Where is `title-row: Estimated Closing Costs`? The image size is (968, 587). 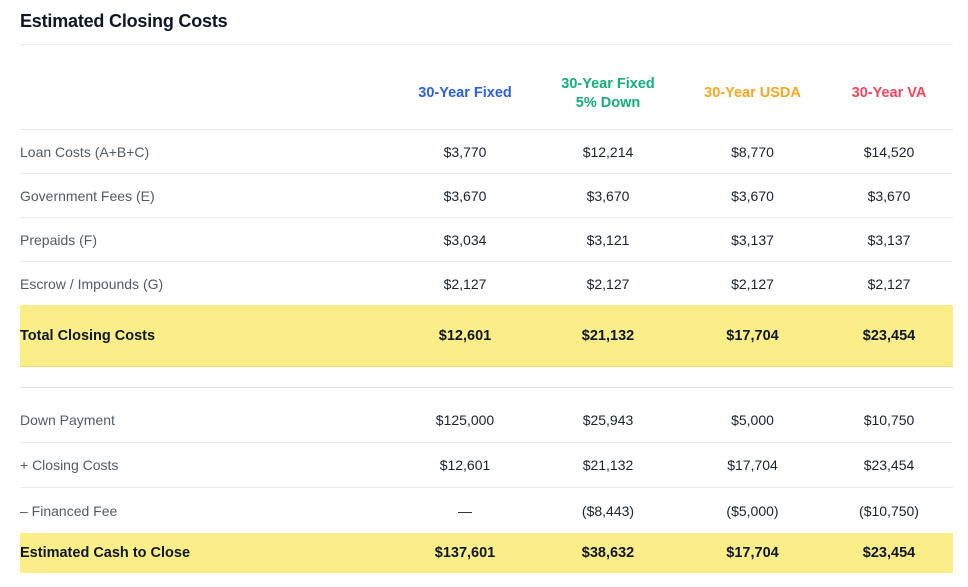
title-row: Estimated Closing Costs is located at coordinates (486, 22).